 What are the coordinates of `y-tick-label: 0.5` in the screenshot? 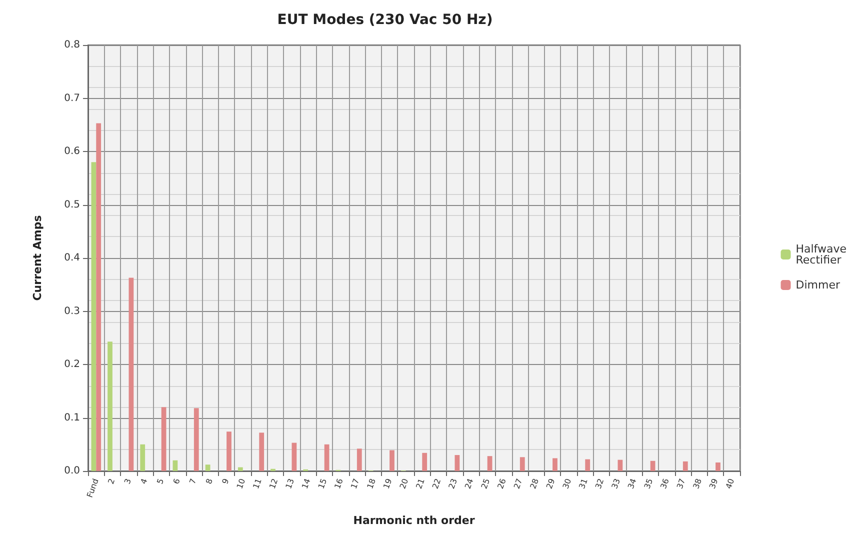 It's located at (72, 204).